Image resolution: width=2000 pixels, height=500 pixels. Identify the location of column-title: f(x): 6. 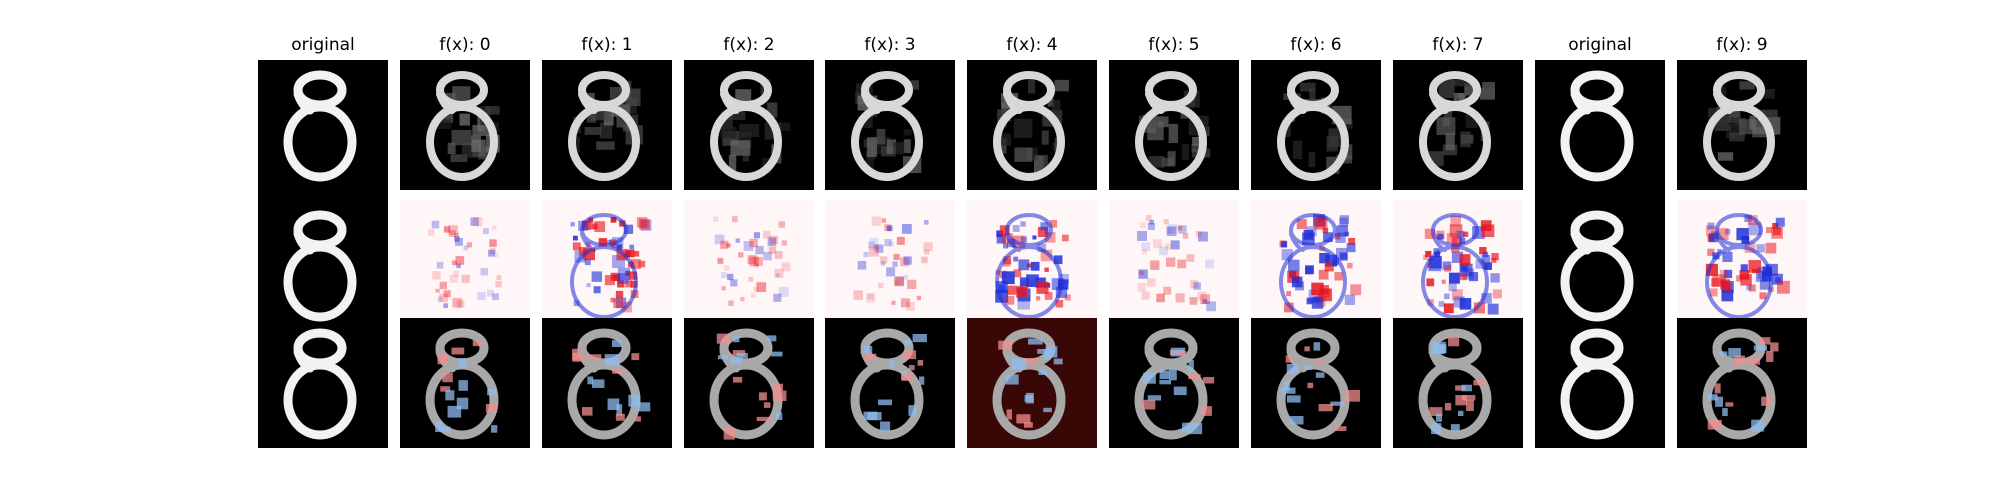
(1316, 45).